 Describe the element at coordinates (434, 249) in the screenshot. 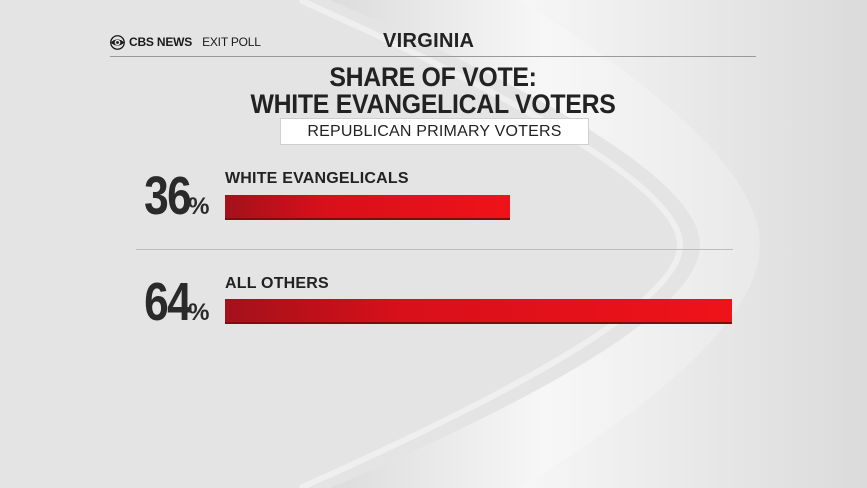

I see `row-divider` at that location.